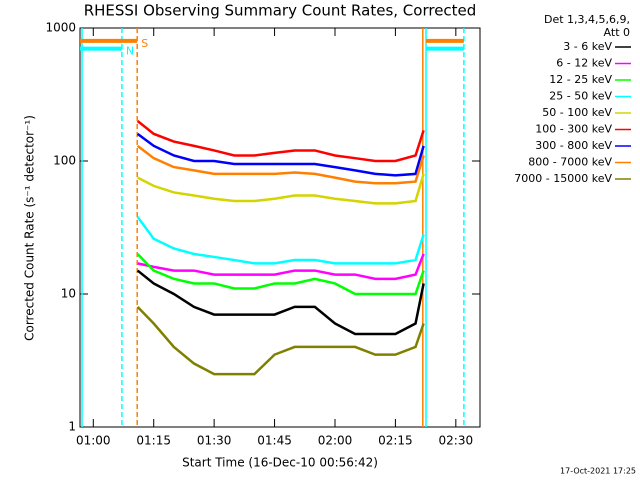 The height and width of the screenshot is (480, 640). I want to click on x-axis-label: Start Time (16-Dec-10 00:56:42), so click(280, 463).